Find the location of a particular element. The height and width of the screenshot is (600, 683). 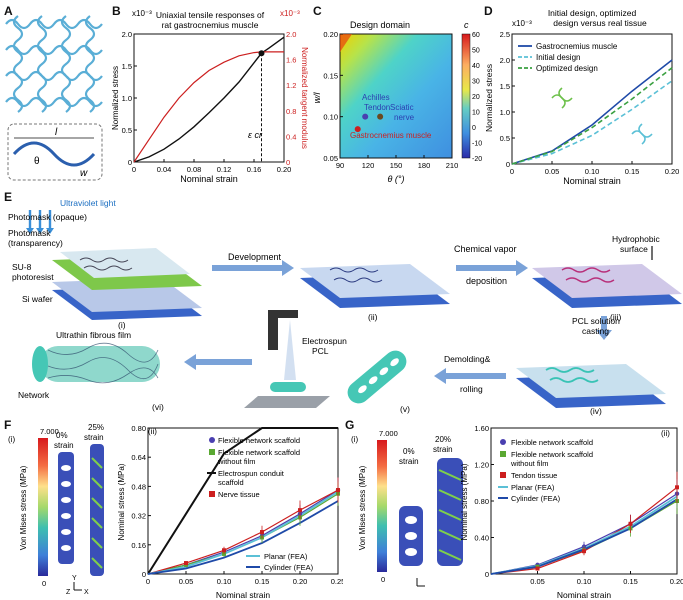

b-xtick-label: 0.16 is located at coordinates (254, 169).